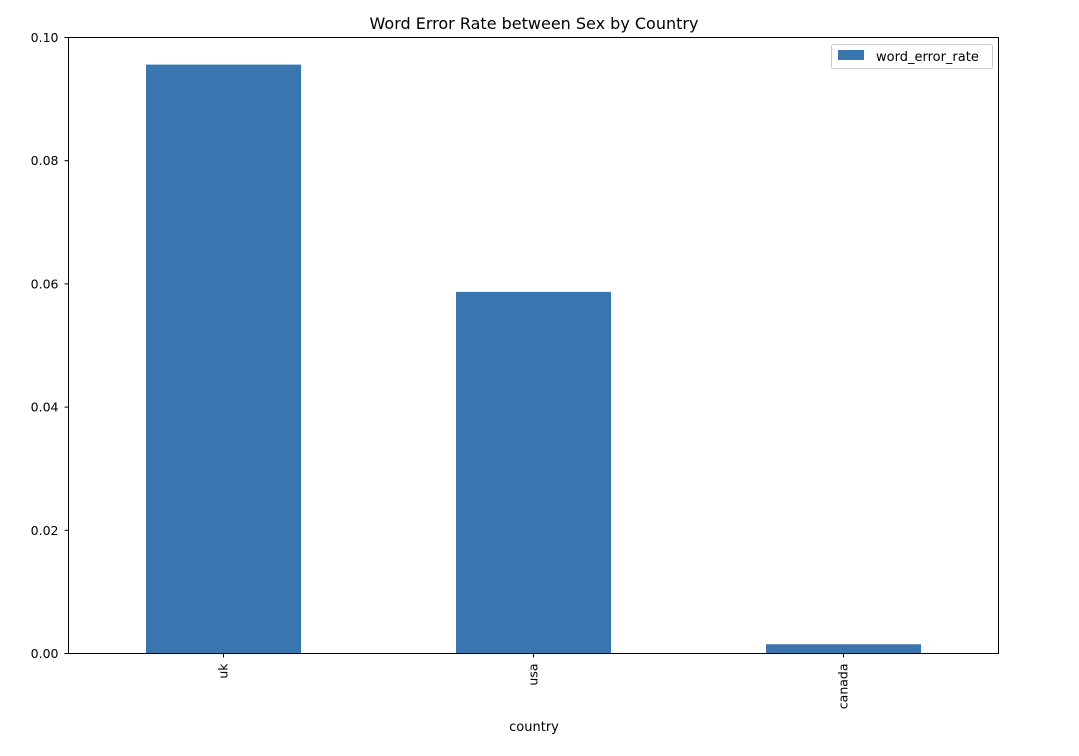 The image size is (1079, 756). What do you see at coordinates (843, 649) in the screenshot?
I see `bar-canada` at bounding box center [843, 649].